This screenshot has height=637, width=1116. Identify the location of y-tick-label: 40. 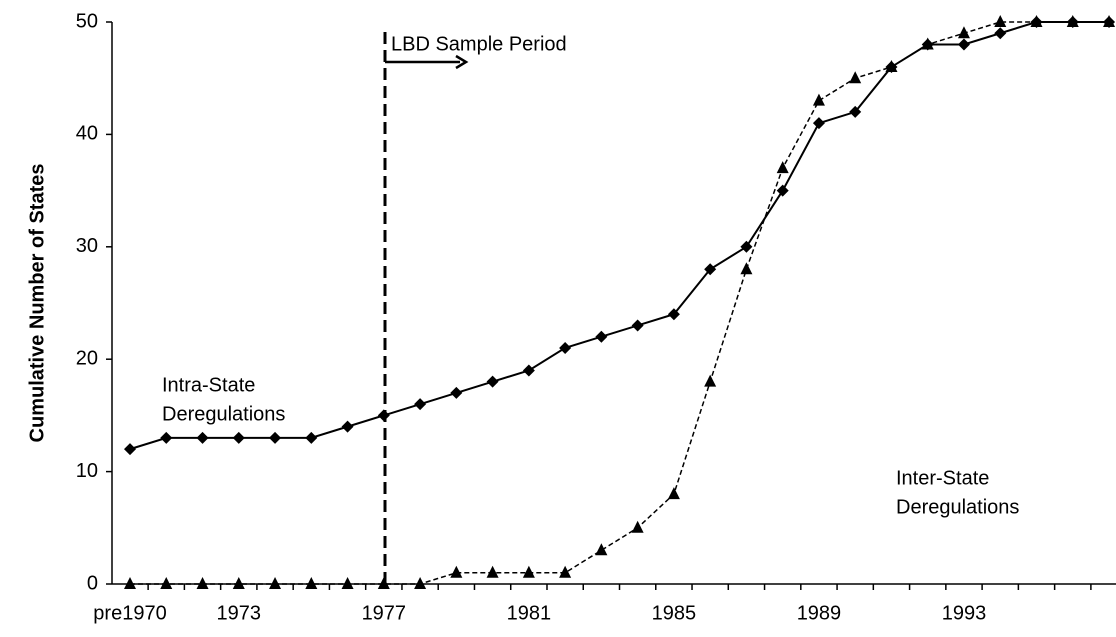
(87, 134).